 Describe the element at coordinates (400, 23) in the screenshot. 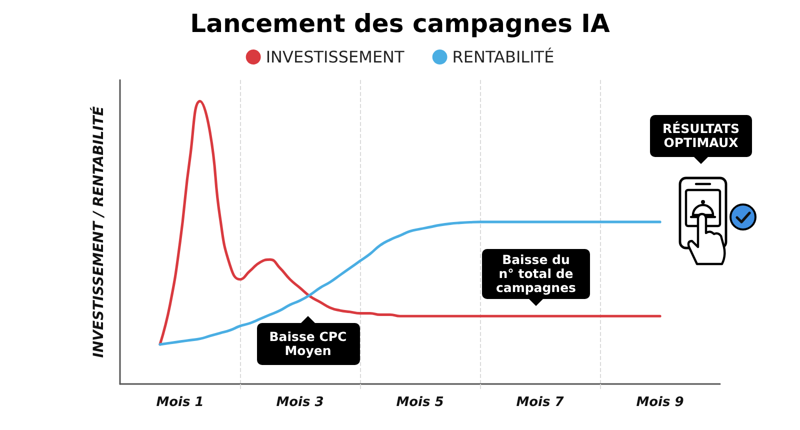

I see `chart-title: Lancement des campagnes IA` at that location.